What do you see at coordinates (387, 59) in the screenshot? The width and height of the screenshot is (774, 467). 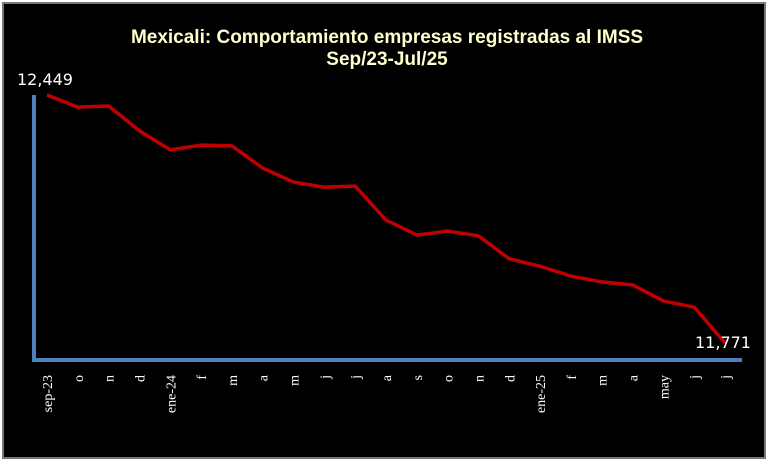 I see `chart-subtitle: Sep/23-Jul/25` at bounding box center [387, 59].